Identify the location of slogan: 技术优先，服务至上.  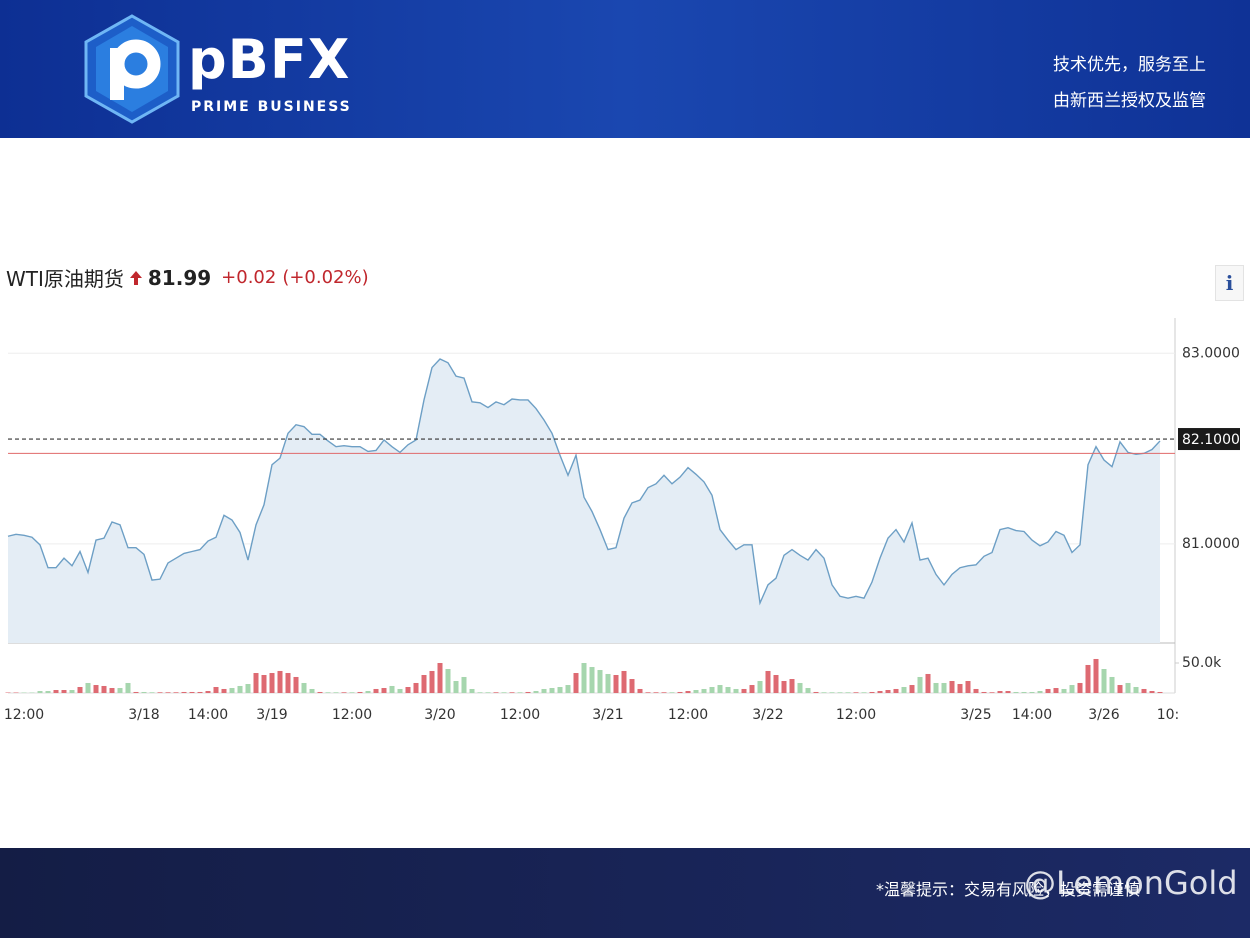
(1129, 65).